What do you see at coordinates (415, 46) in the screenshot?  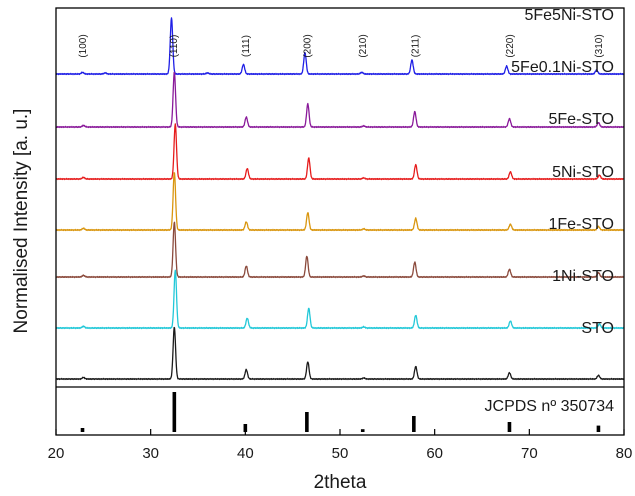 I see `peak-index-label: (211)` at bounding box center [415, 46].